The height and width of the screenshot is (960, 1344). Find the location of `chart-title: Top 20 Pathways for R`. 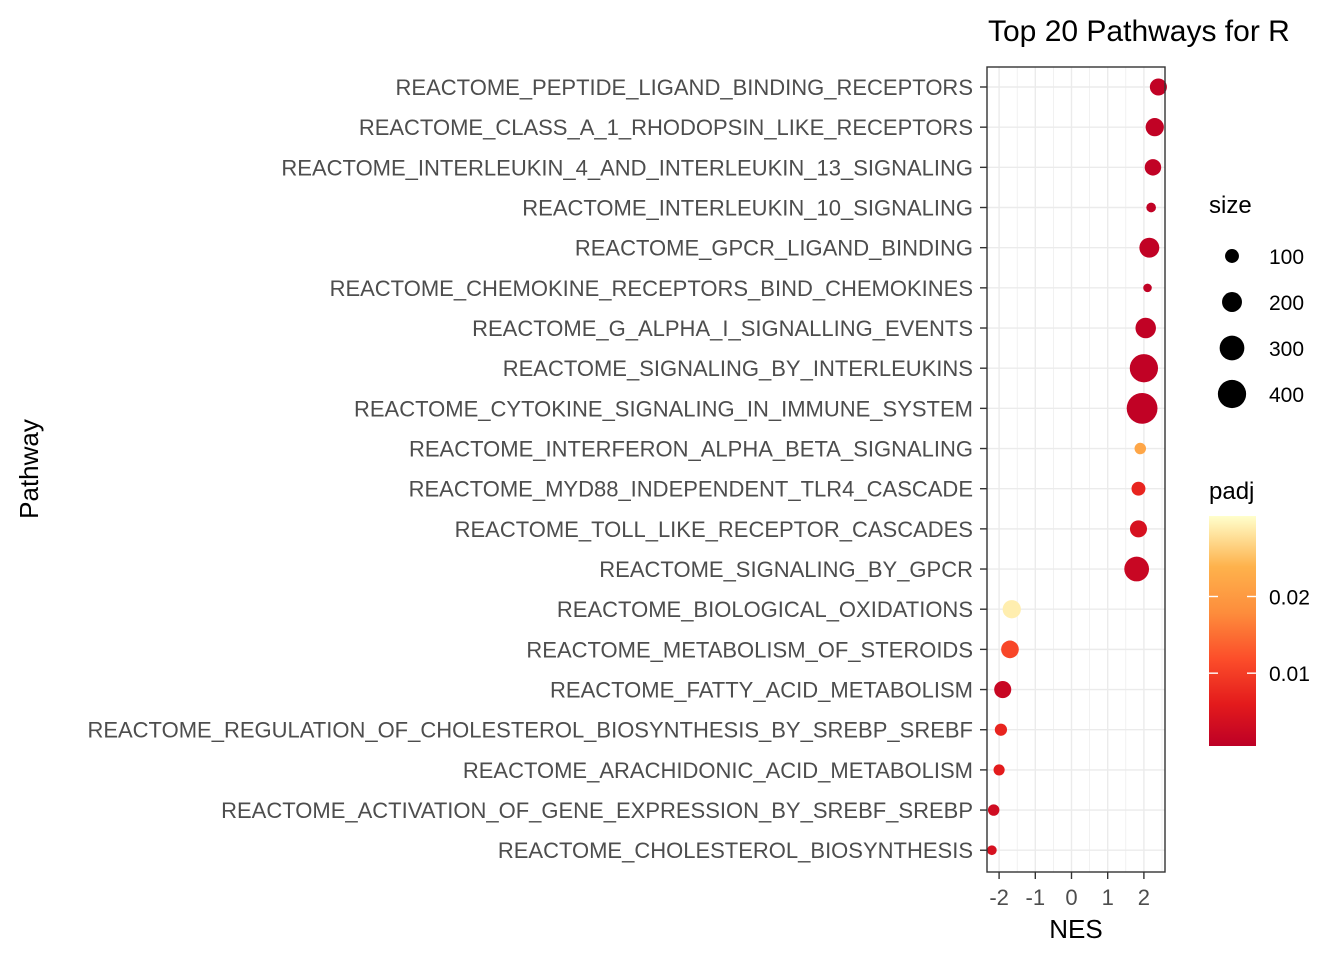

chart-title: Top 20 Pathways for R is located at coordinates (1139, 31).